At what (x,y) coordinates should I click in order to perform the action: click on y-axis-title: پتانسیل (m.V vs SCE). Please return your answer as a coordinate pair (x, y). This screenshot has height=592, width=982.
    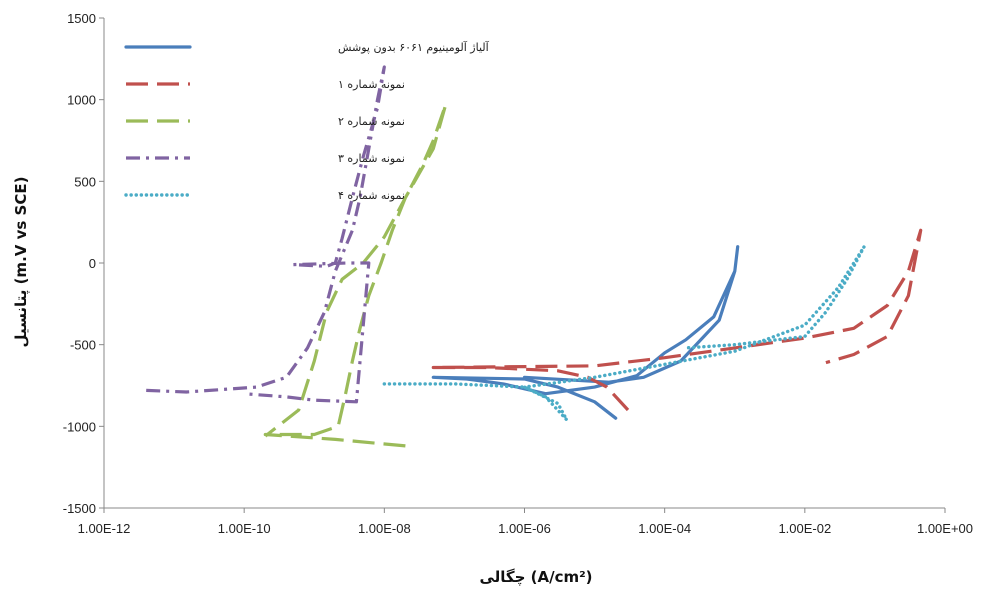
    Looking at the image, I should click on (21, 262).